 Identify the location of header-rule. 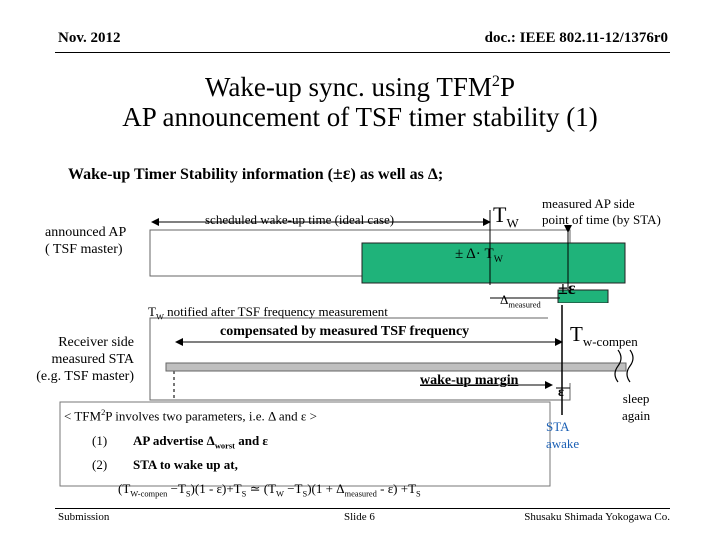
(362, 52).